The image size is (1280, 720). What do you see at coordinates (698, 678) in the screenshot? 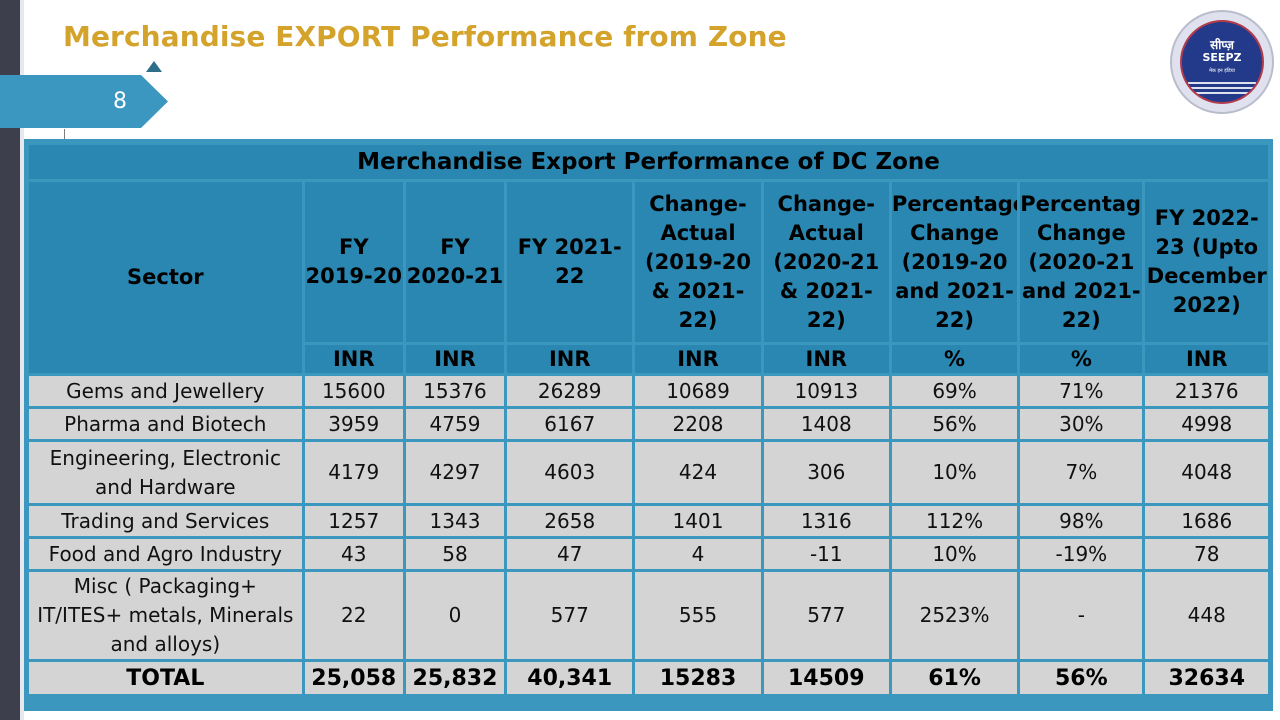
I see `total-value-cell: 15283` at bounding box center [698, 678].